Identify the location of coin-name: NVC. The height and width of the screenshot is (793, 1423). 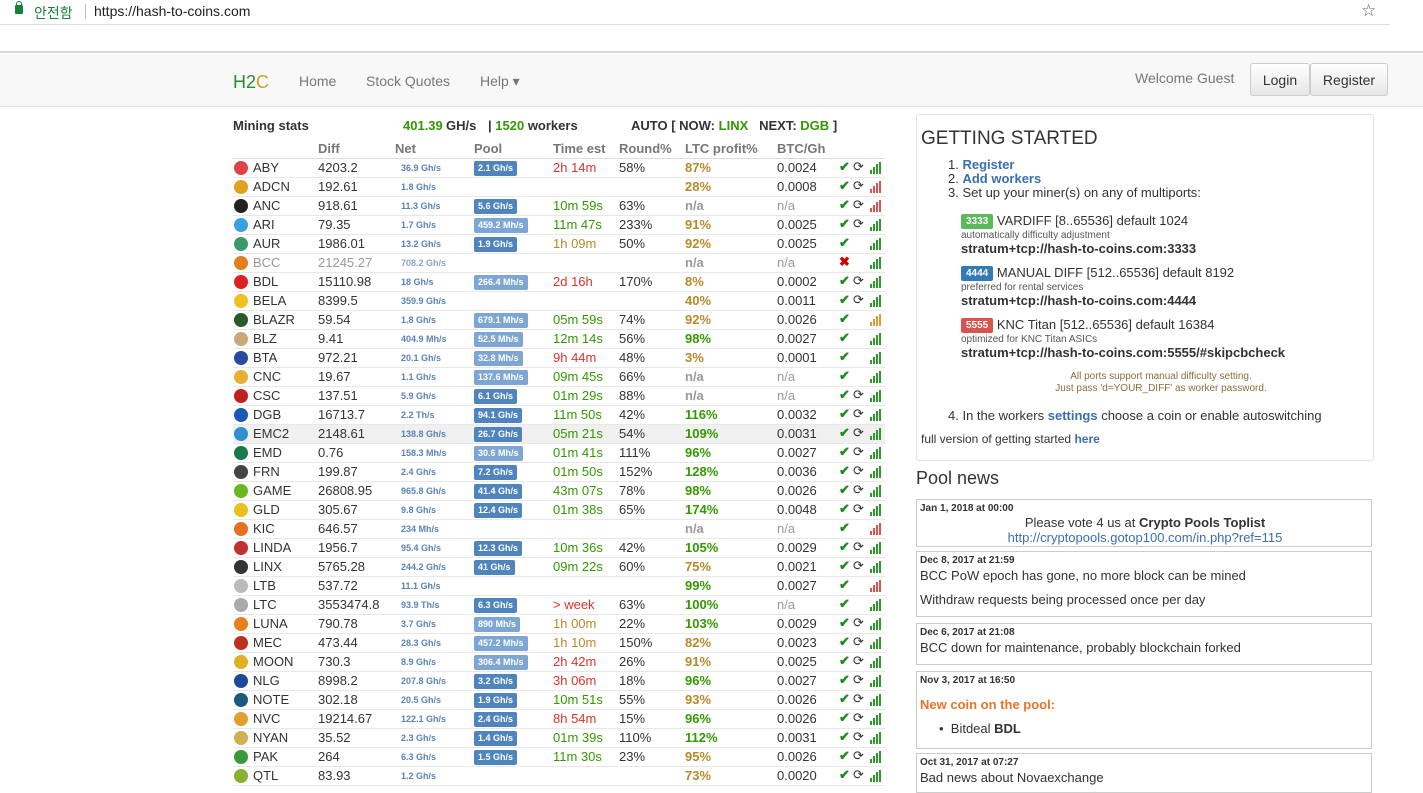
(267, 718).